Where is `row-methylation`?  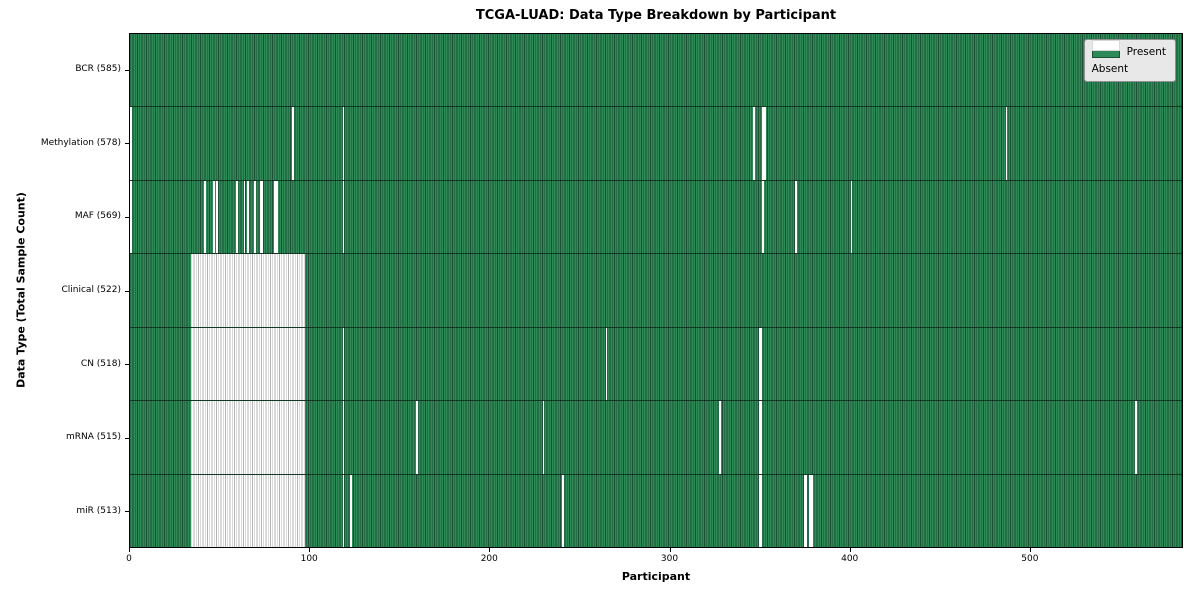
row-methylation is located at coordinates (656, 143).